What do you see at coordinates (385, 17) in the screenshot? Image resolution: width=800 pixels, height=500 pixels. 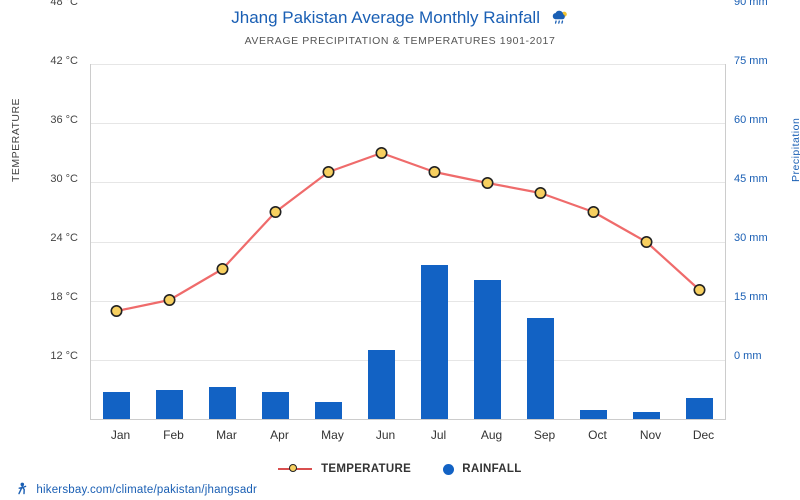 I see `page-title-text: Jhang Pakistan Average Monthly Rainfall` at bounding box center [385, 17].